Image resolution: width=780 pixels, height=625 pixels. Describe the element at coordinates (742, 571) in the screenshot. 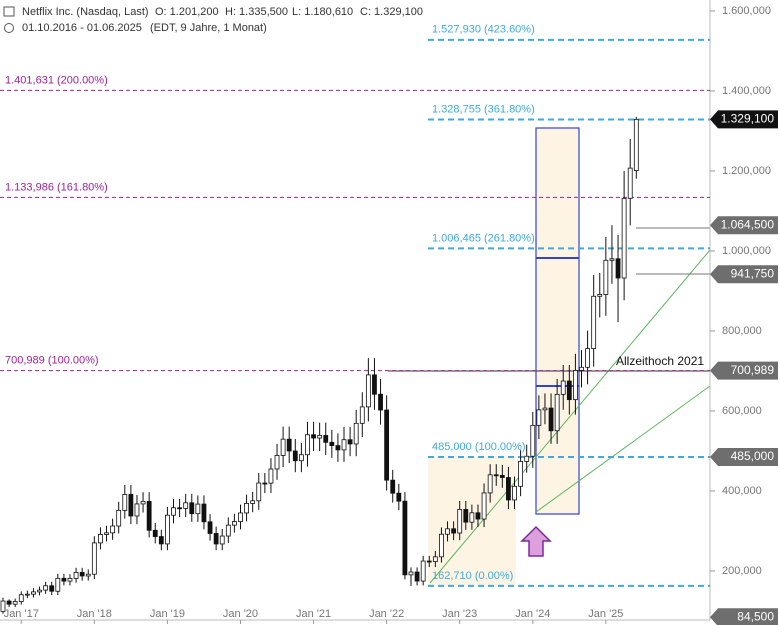

I see `y-tick-label: 200,000` at that location.